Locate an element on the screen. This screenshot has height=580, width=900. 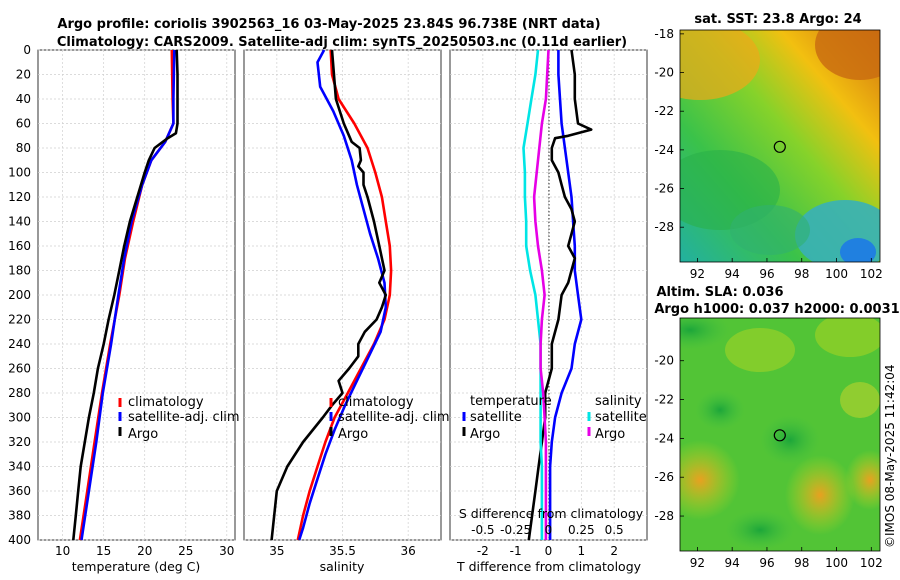
depth-tick-label: 280 is located at coordinates (19, 393).